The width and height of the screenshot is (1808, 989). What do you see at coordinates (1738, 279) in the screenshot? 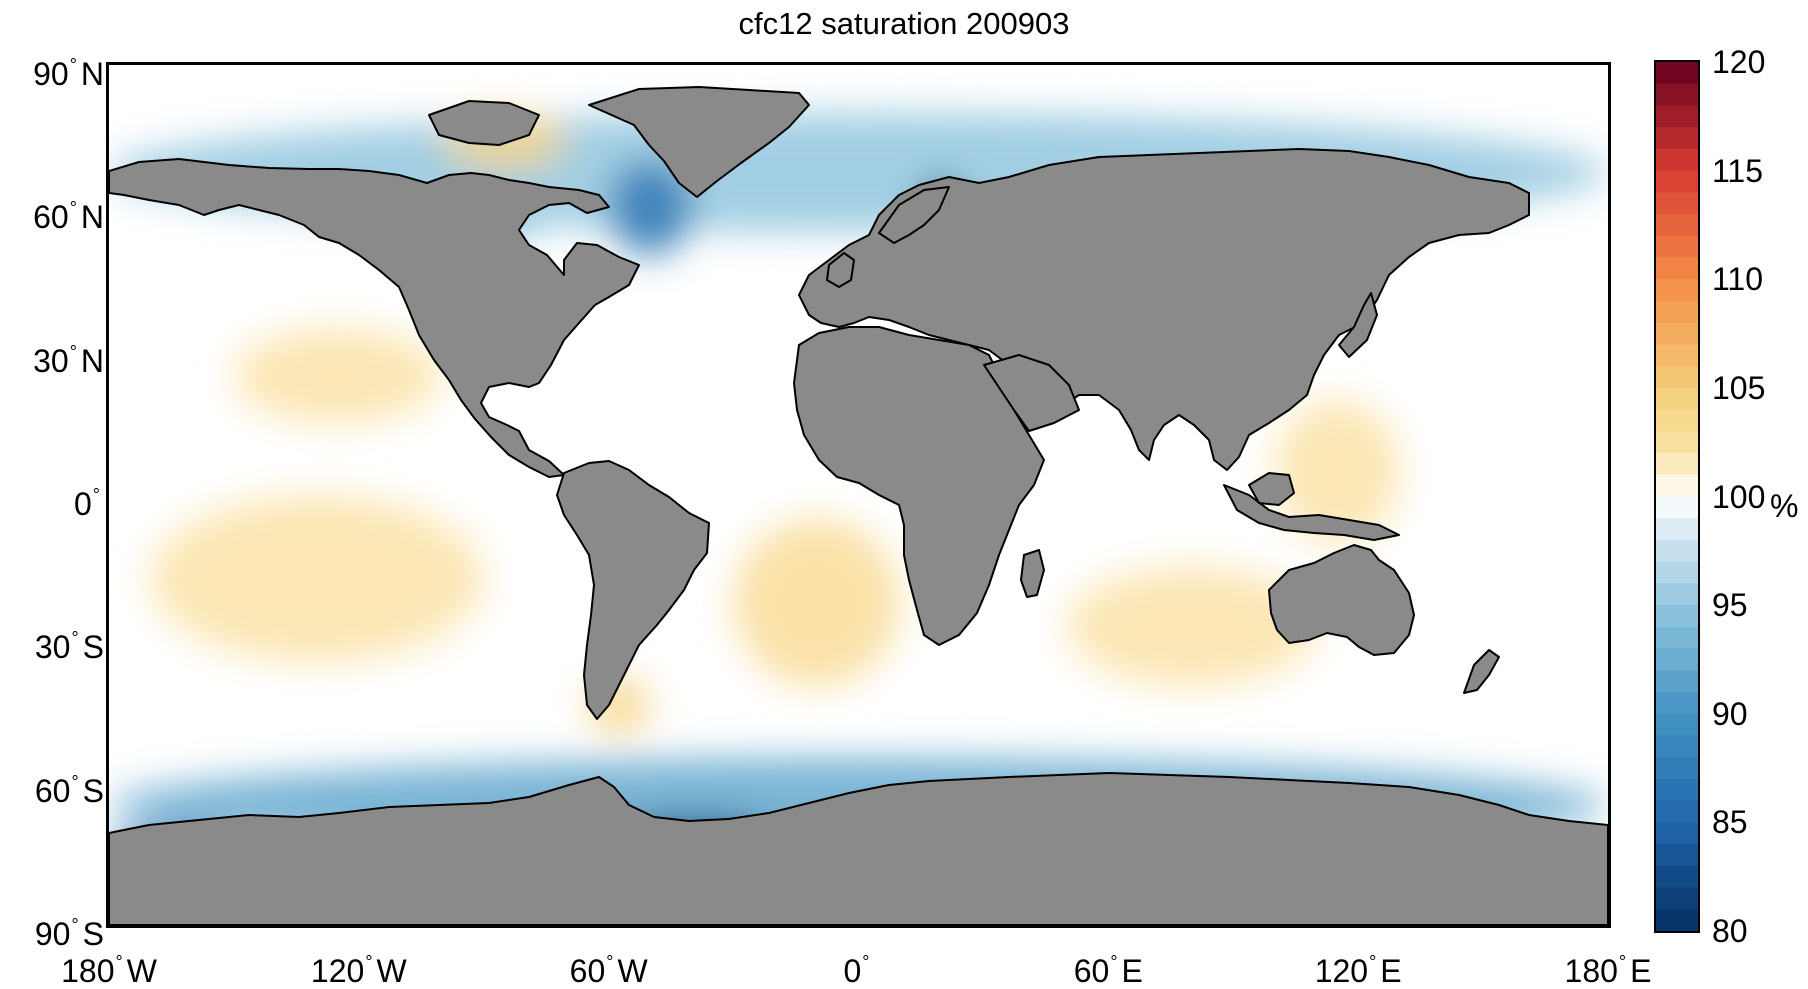
I see `colorbar-tick-label: 110` at bounding box center [1738, 279].